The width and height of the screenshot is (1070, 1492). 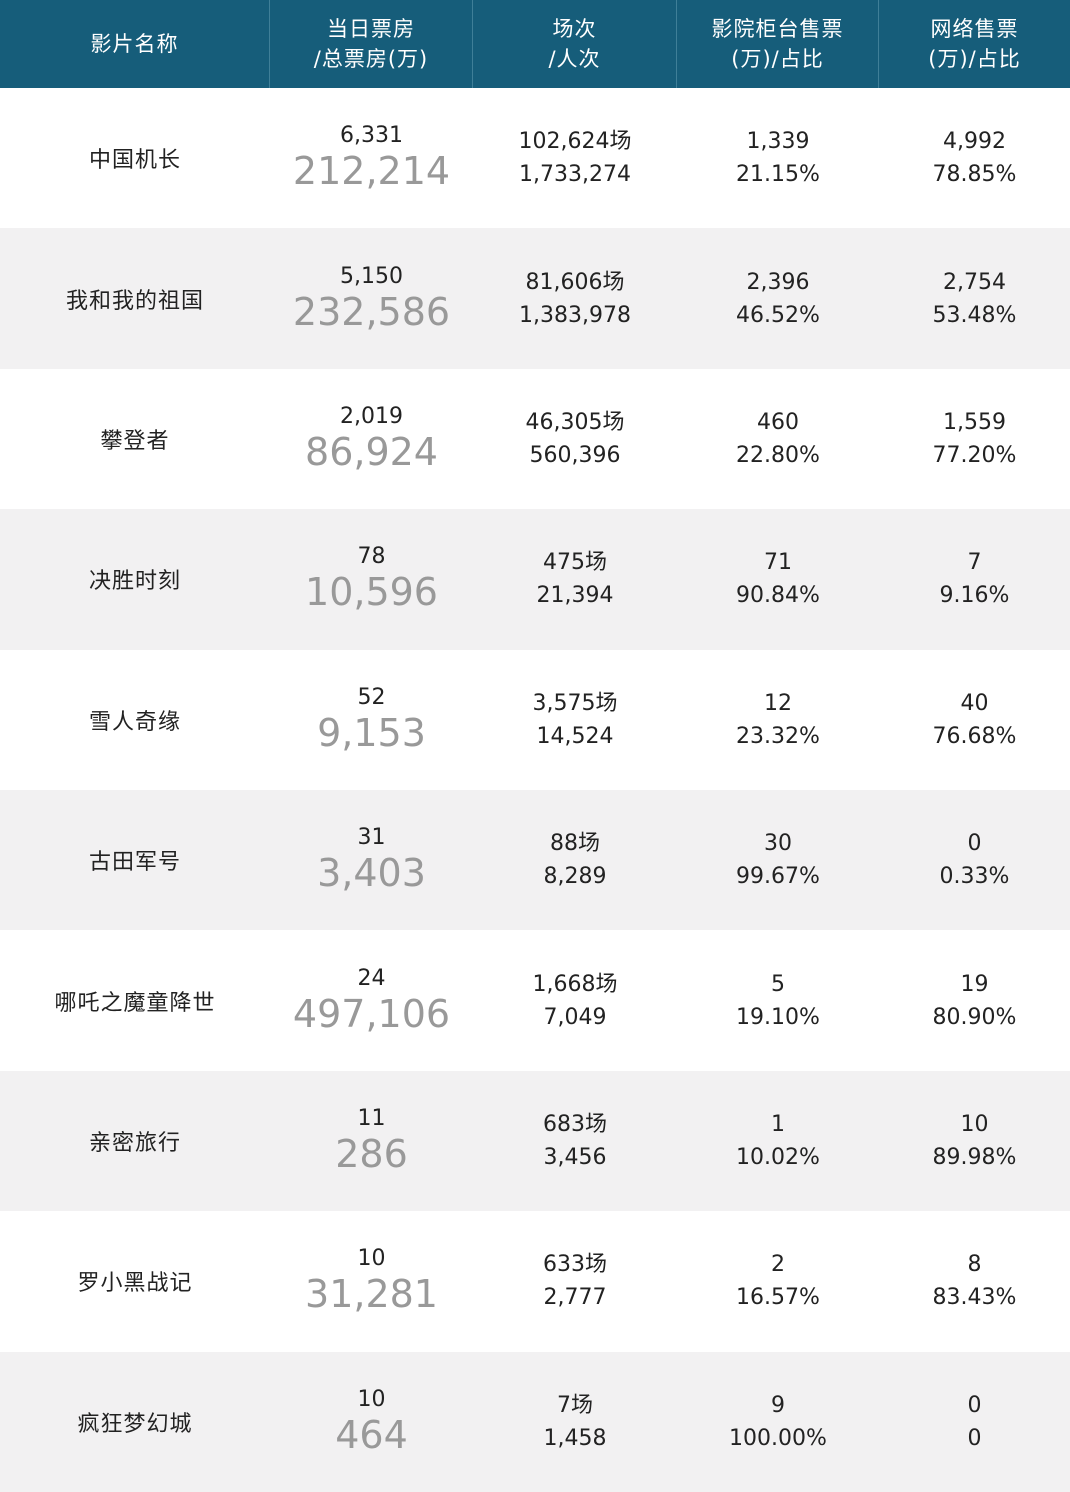 What do you see at coordinates (778, 298) in the screenshot?
I see `counter-sales-cell: 2,396 46.52%` at bounding box center [778, 298].